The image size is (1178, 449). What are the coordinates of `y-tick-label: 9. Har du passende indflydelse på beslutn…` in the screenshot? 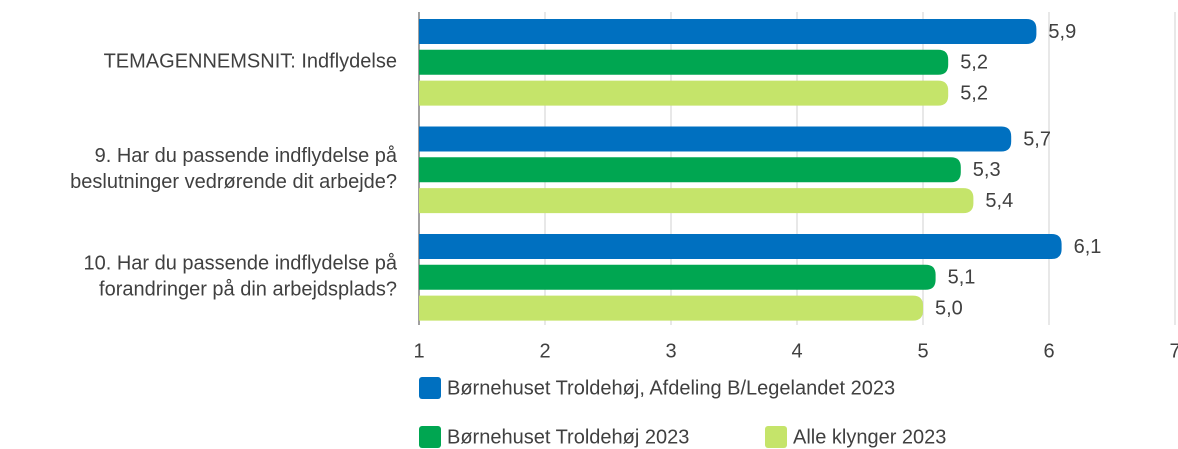 It's located at (234, 169).